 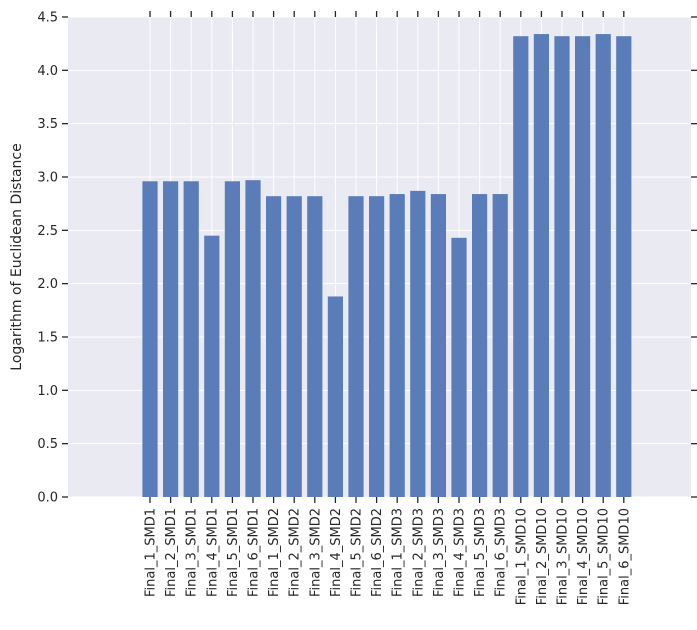 I want to click on x-tick-label: Final_1_SMD2, so click(x=274, y=552).